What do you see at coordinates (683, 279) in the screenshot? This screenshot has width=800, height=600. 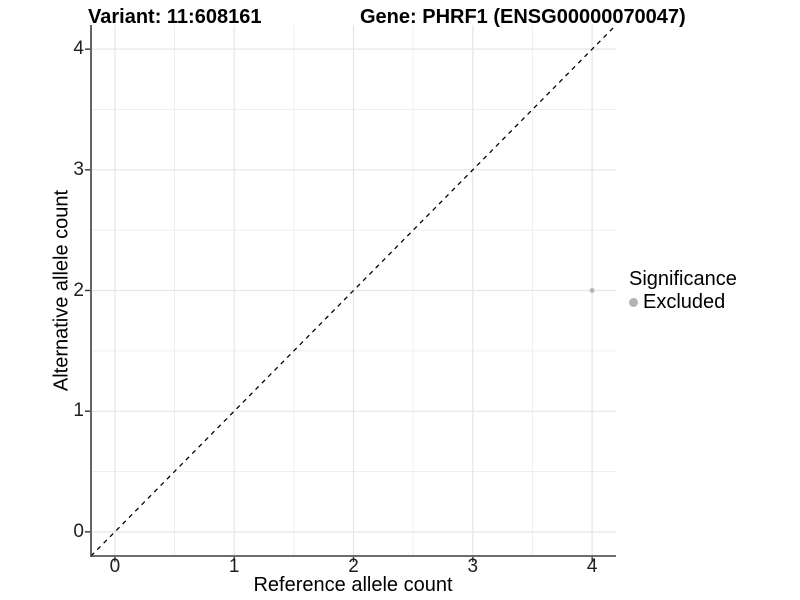 I see `legend-title: Significance` at bounding box center [683, 279].